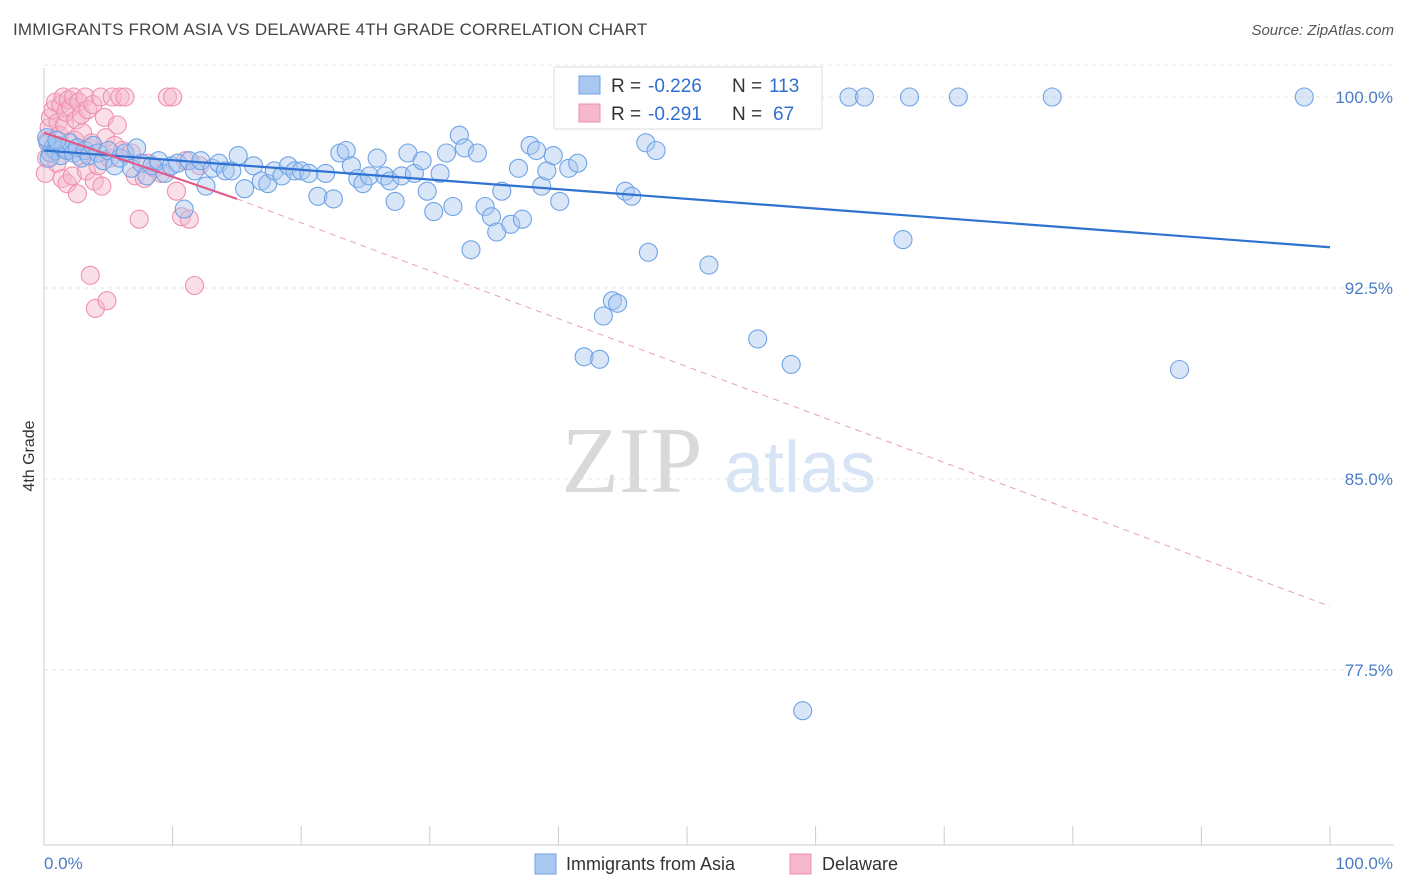 The width and height of the screenshot is (1406, 892). Describe the element at coordinates (800, 468) in the screenshot. I see `watermark-atlas: atlas` at that location.